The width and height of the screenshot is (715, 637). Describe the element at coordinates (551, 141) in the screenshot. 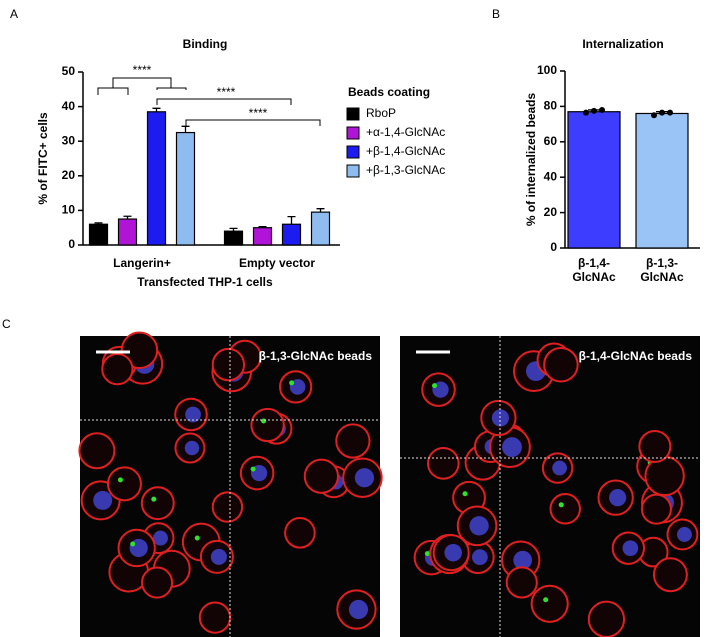

I see `y-tick-label: 60` at that location.